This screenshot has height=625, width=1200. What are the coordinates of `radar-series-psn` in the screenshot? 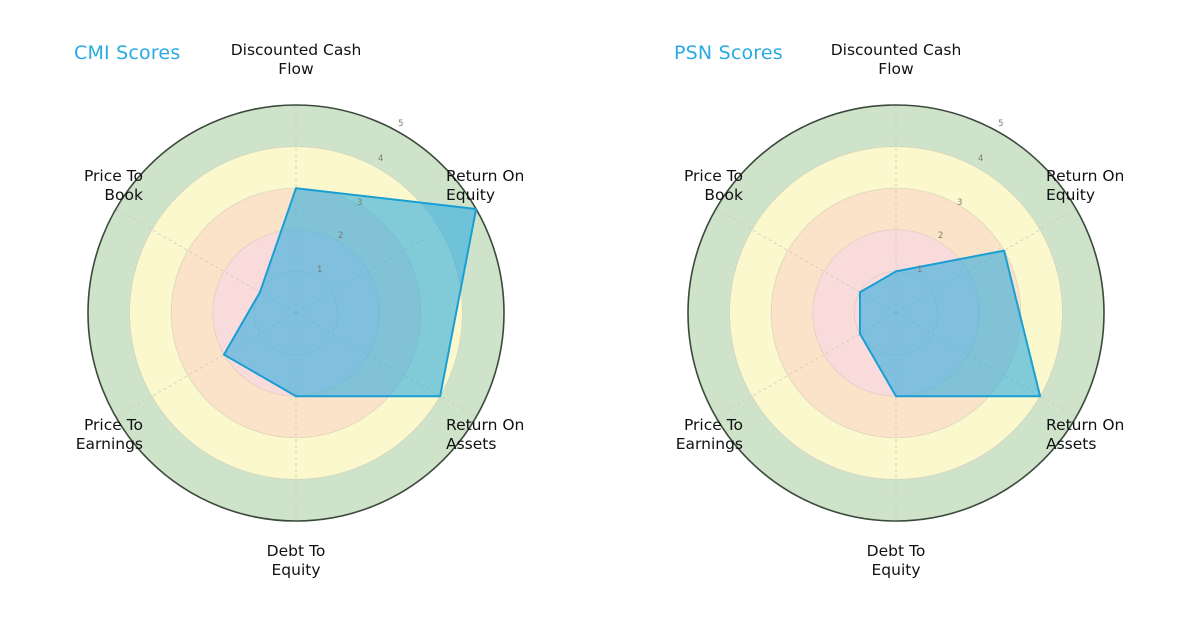 It's located at (950, 323).